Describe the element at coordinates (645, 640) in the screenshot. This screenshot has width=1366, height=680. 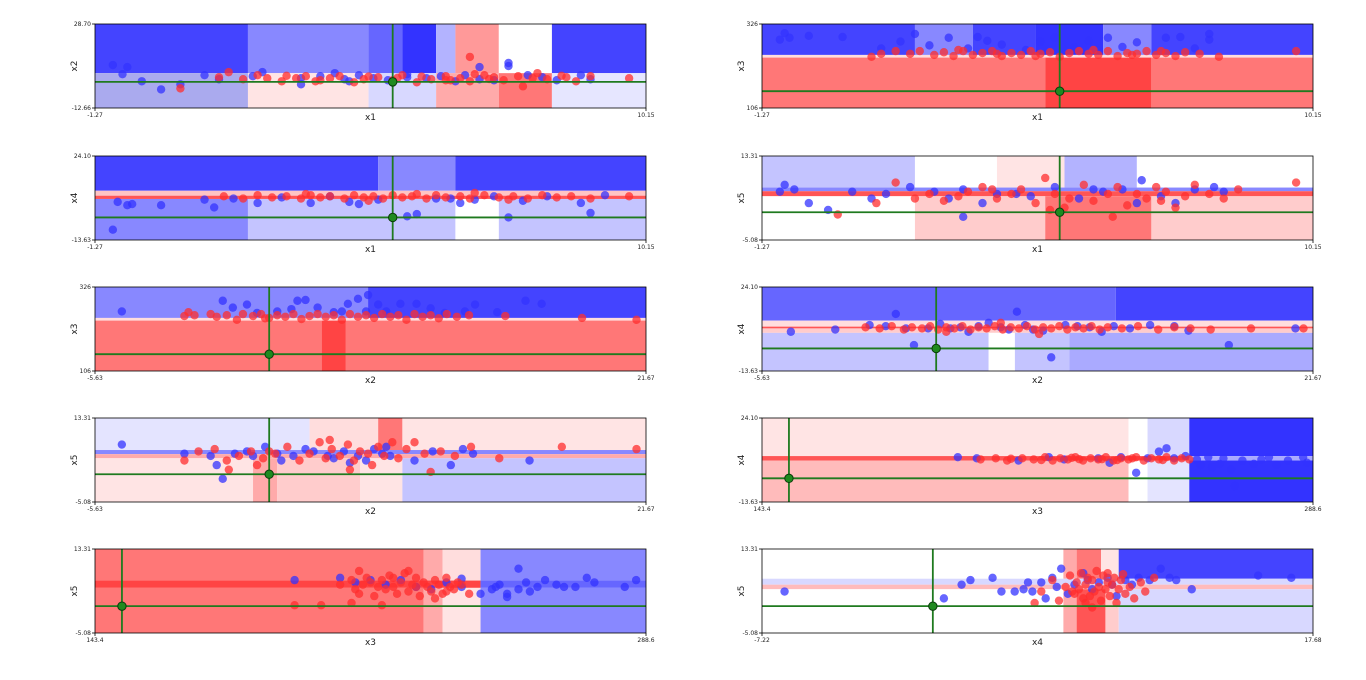
I see `x-tick-label: 288.6` at that location.